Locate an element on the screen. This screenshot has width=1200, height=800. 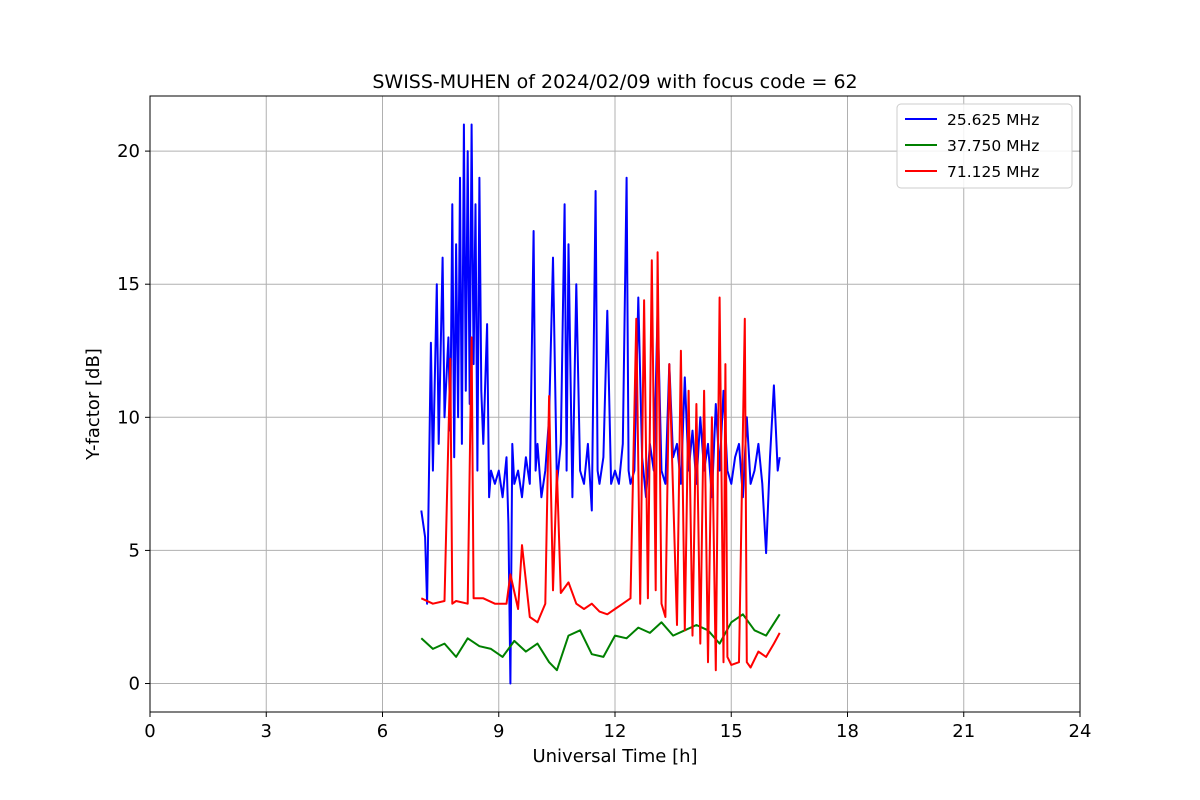
y-tick-label: 10 is located at coordinates (128, 417).